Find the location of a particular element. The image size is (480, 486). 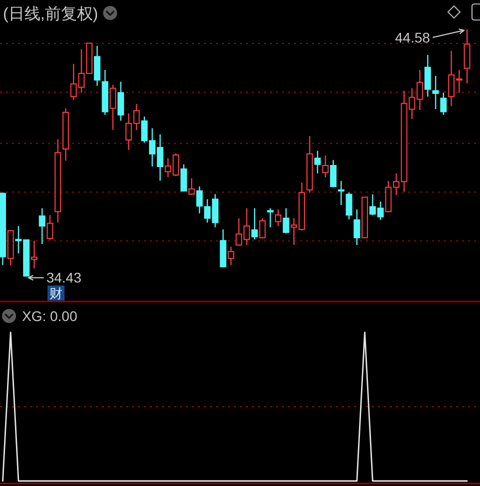

chart-title: XG: 0.00 is located at coordinates (50, 316).